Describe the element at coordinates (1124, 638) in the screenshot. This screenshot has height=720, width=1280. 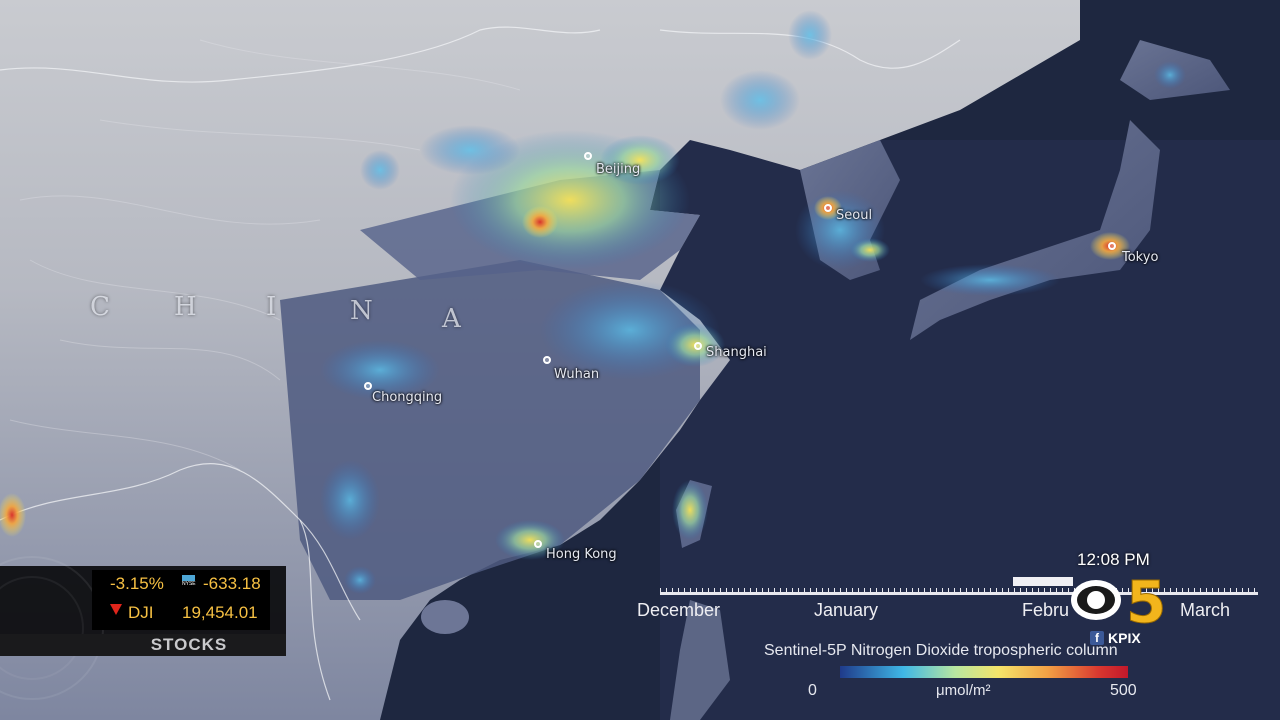
I see `station-call-sign: KPIX` at that location.